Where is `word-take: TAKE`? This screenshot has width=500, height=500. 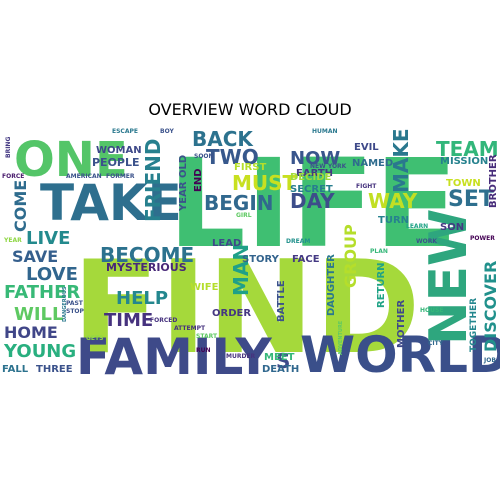
word-take: TAKE is located at coordinates (111, 203).